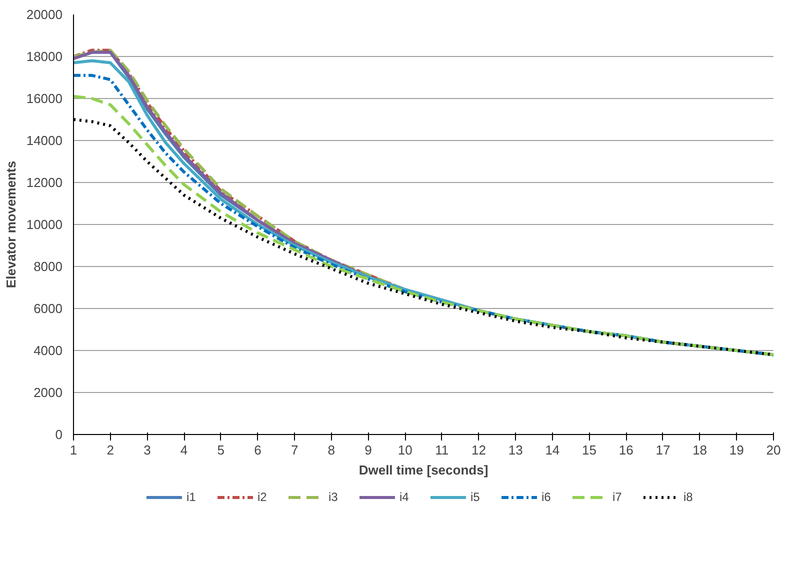 The image size is (802, 581). I want to click on x-tick-label: 6, so click(258, 450).